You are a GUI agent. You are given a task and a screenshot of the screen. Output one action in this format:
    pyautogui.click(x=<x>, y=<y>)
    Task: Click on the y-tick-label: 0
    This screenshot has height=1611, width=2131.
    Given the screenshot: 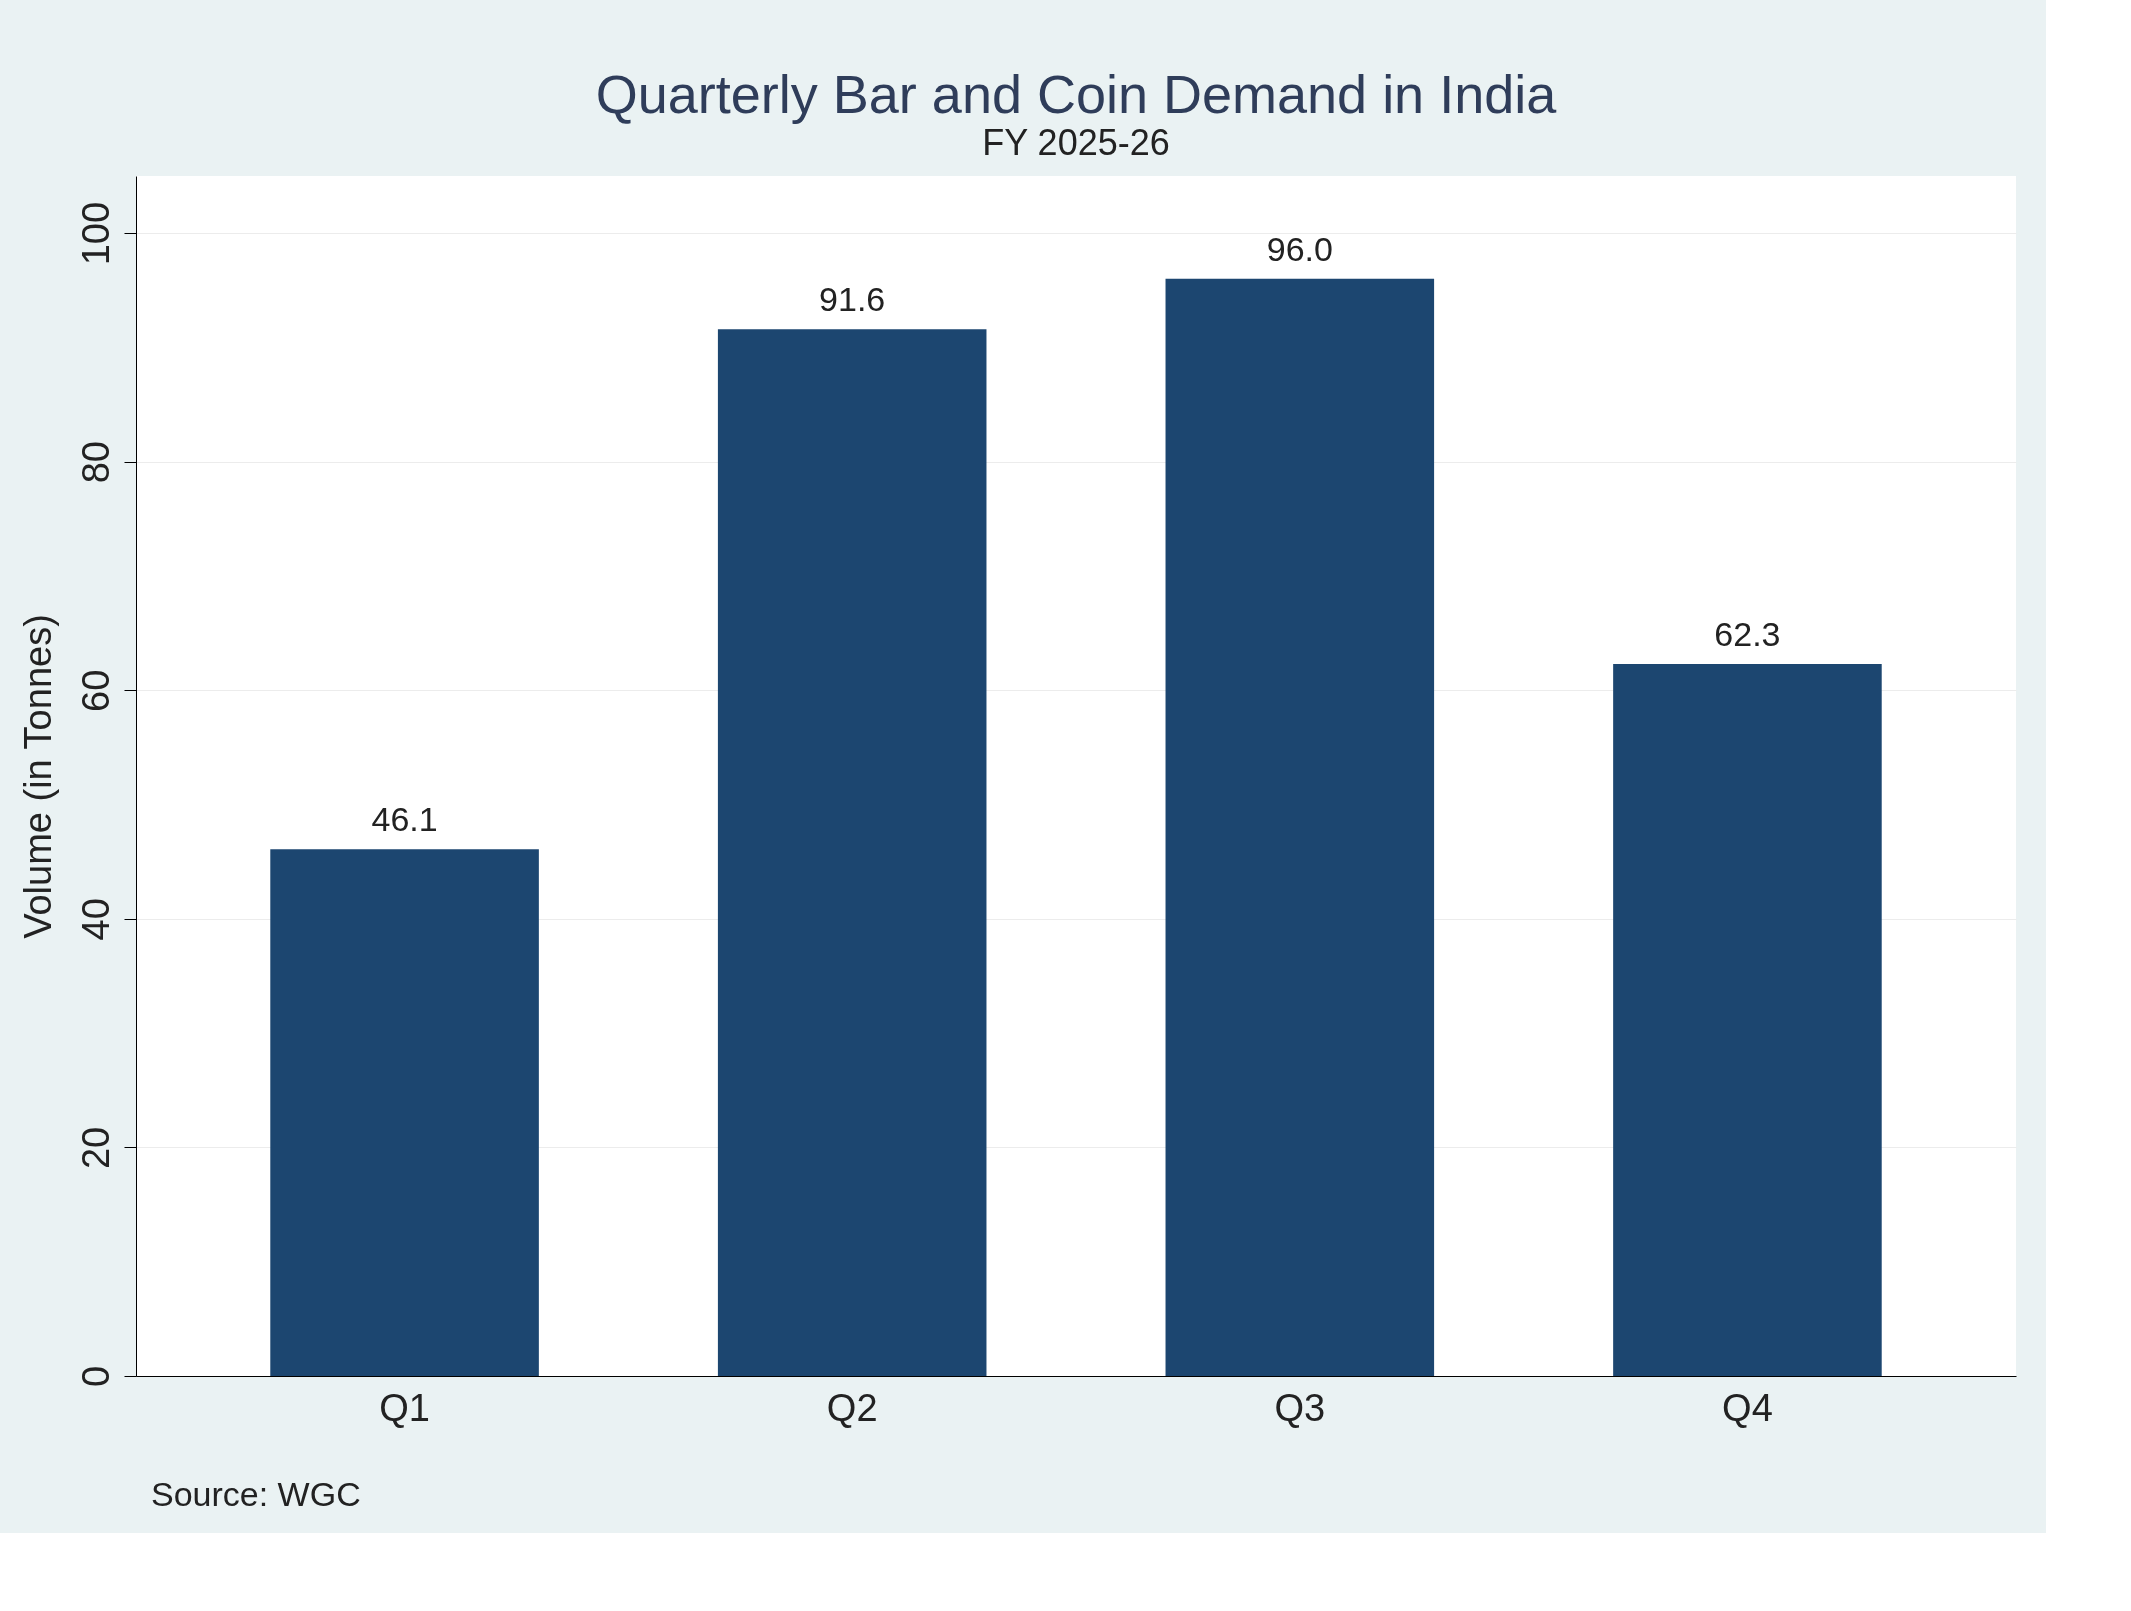 What is the action you would take?
    pyautogui.click(x=95, y=1376)
    